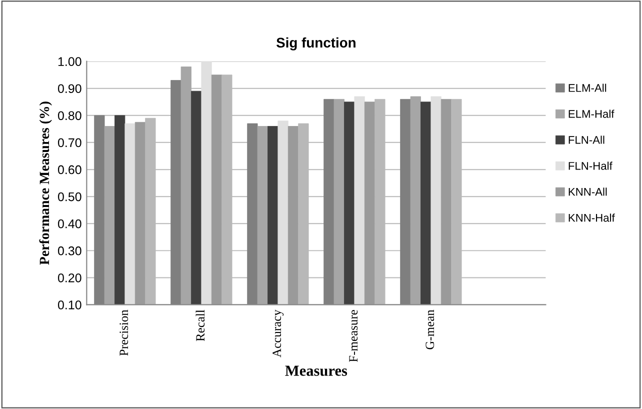  What do you see at coordinates (587, 88) in the screenshot?
I see `legend-label: ELM-All` at bounding box center [587, 88].